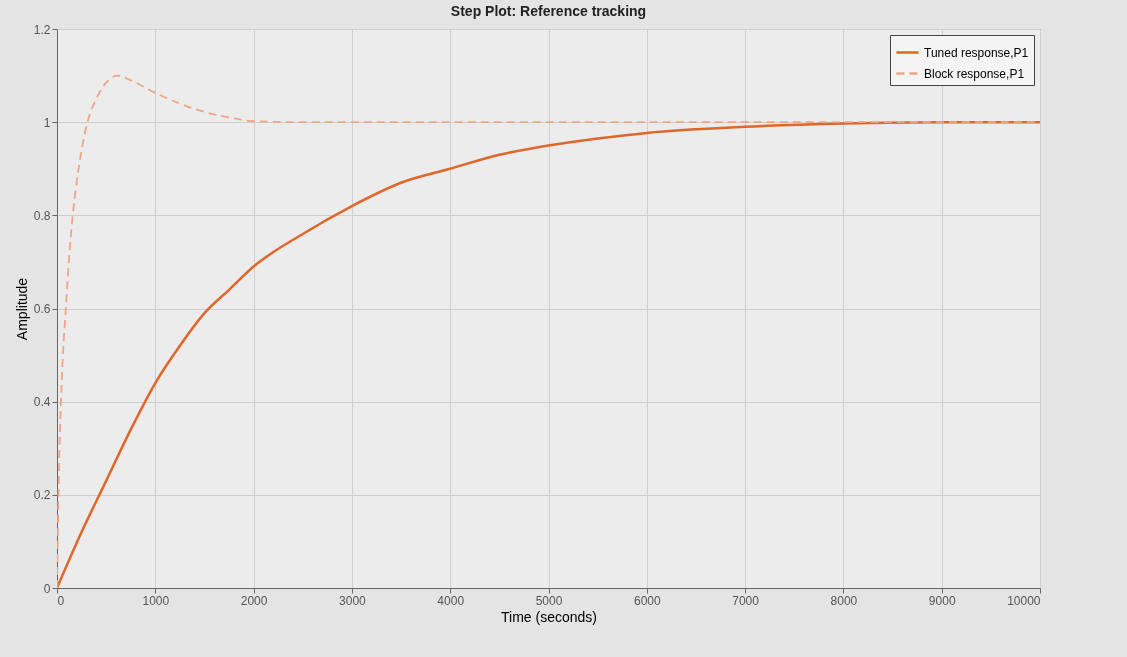 The width and height of the screenshot is (1127, 657). What do you see at coordinates (549, 600) in the screenshot?
I see `x-tick-label: 5000` at bounding box center [549, 600].